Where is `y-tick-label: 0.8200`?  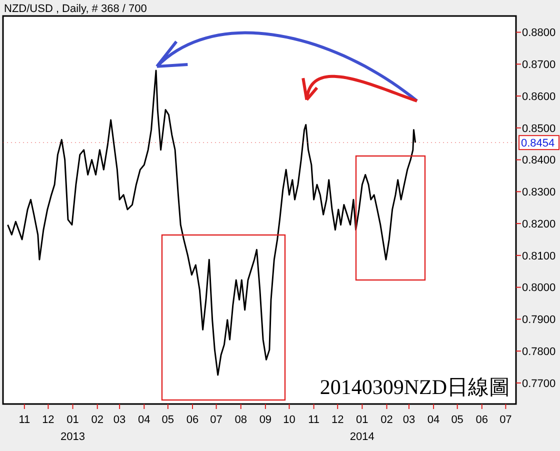
y-tick-label: 0.8200 is located at coordinates (539, 224).